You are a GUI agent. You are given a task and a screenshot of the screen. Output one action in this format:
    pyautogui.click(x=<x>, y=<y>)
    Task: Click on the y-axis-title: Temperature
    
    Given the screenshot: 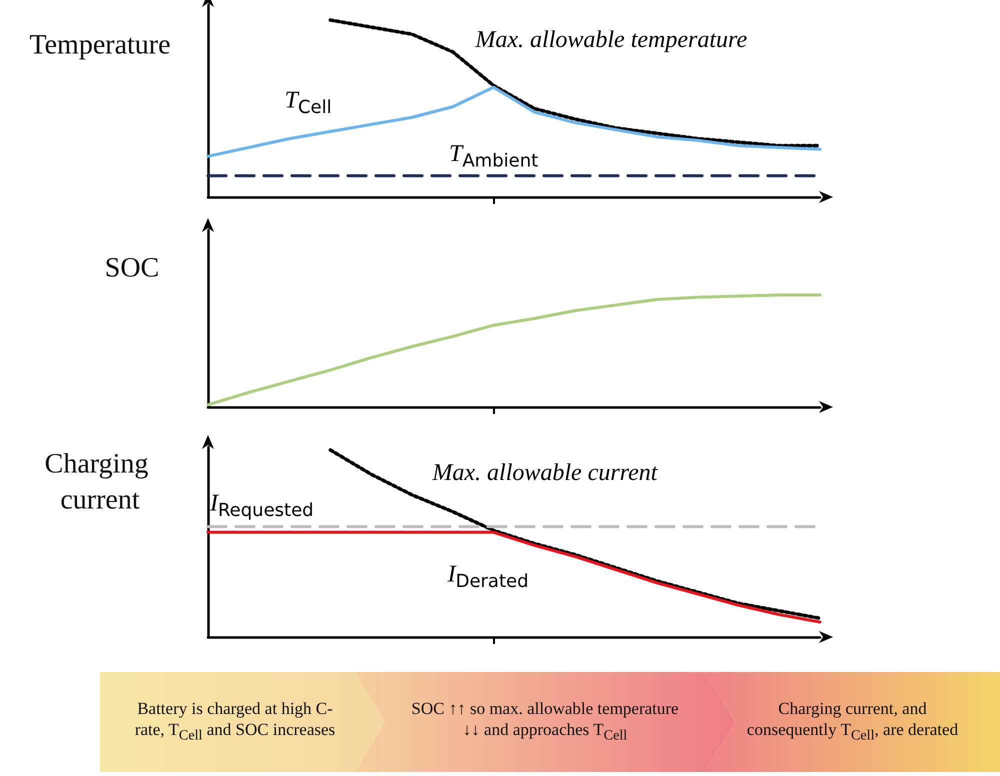 What is the action you would take?
    pyautogui.click(x=100, y=45)
    